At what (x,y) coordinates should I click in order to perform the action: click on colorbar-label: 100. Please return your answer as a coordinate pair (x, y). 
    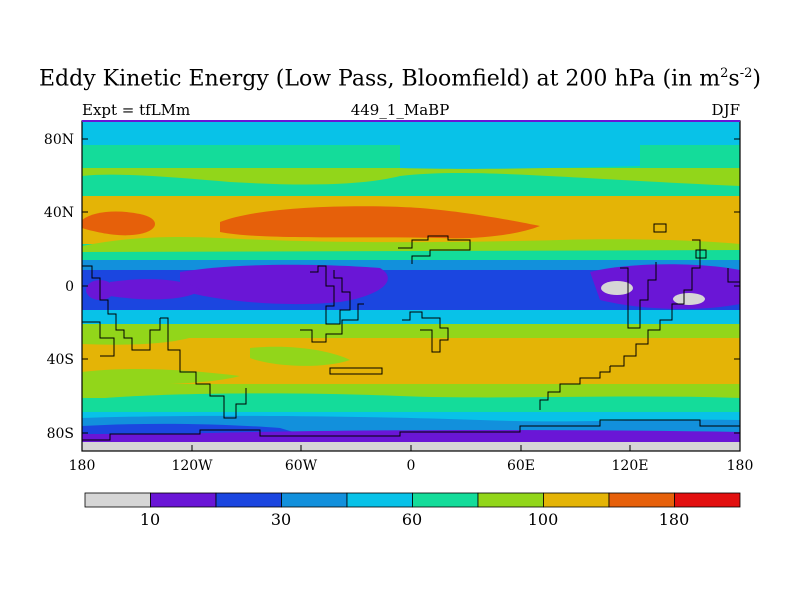
    Looking at the image, I should click on (543, 519).